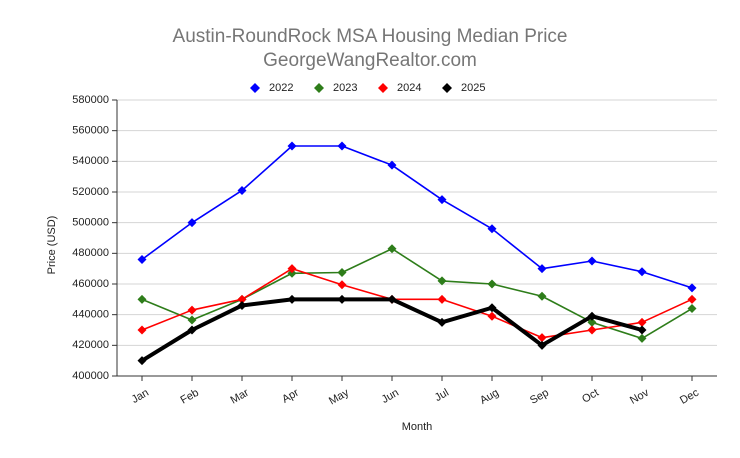 The image size is (740, 458). What do you see at coordinates (90, 223) in the screenshot?
I see `y-tick-label: 500000` at bounding box center [90, 223].